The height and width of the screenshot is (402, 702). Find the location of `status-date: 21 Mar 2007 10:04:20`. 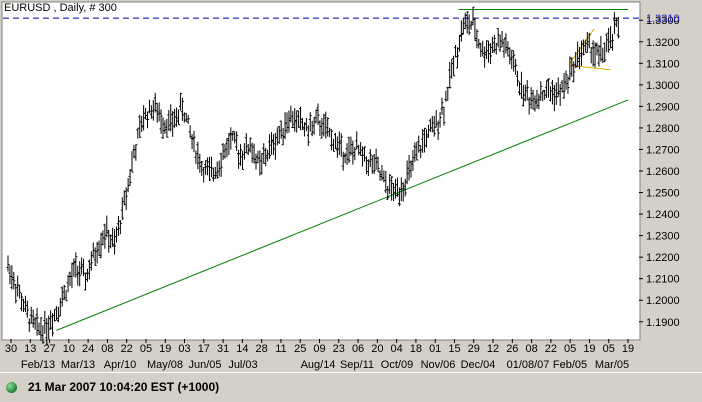

status-date: 21 Mar 2007 10:04:20 is located at coordinates (88, 387).